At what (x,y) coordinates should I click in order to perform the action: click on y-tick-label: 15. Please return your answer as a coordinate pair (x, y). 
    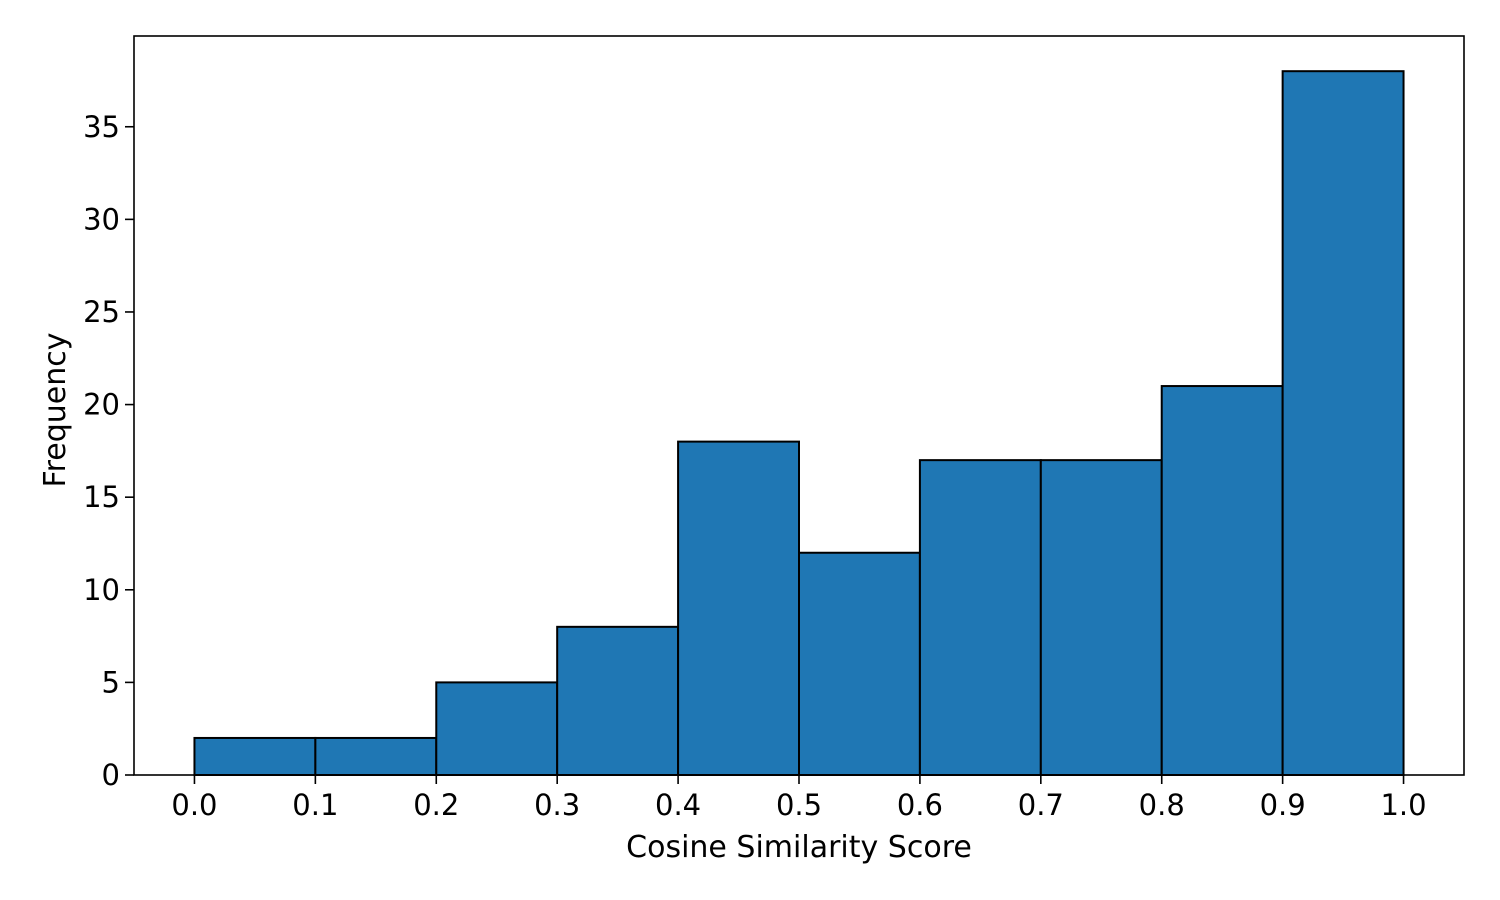
    Looking at the image, I should click on (101, 497).